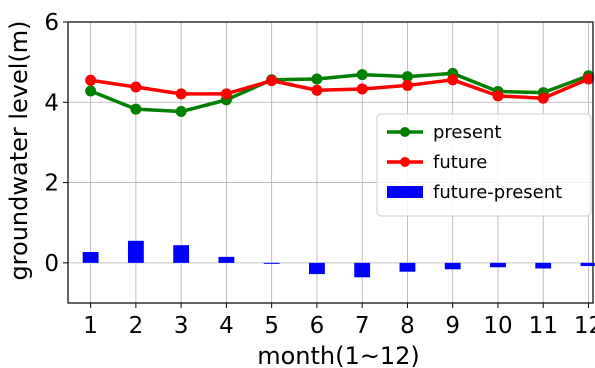 The height and width of the screenshot is (368, 595). What do you see at coordinates (452, 326) in the screenshot?
I see `x-tick-label: 9` at bounding box center [452, 326].